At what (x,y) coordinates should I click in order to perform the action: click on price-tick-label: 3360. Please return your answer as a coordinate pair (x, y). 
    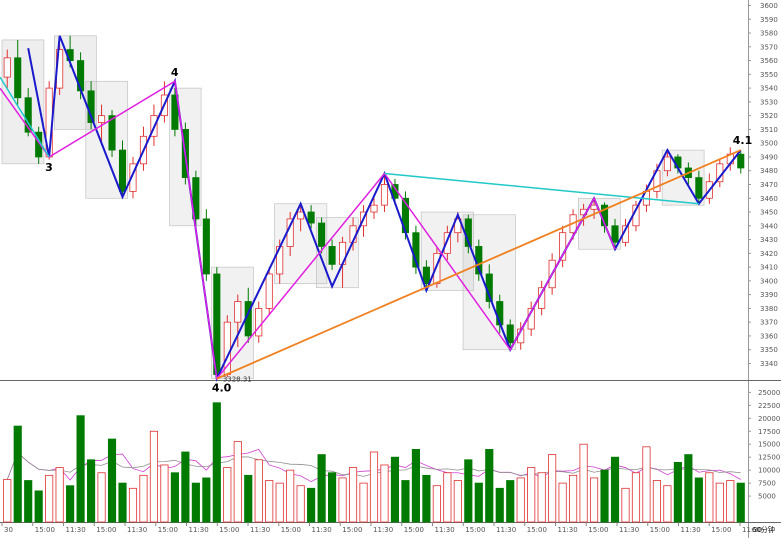
    Looking at the image, I should click on (769, 336).